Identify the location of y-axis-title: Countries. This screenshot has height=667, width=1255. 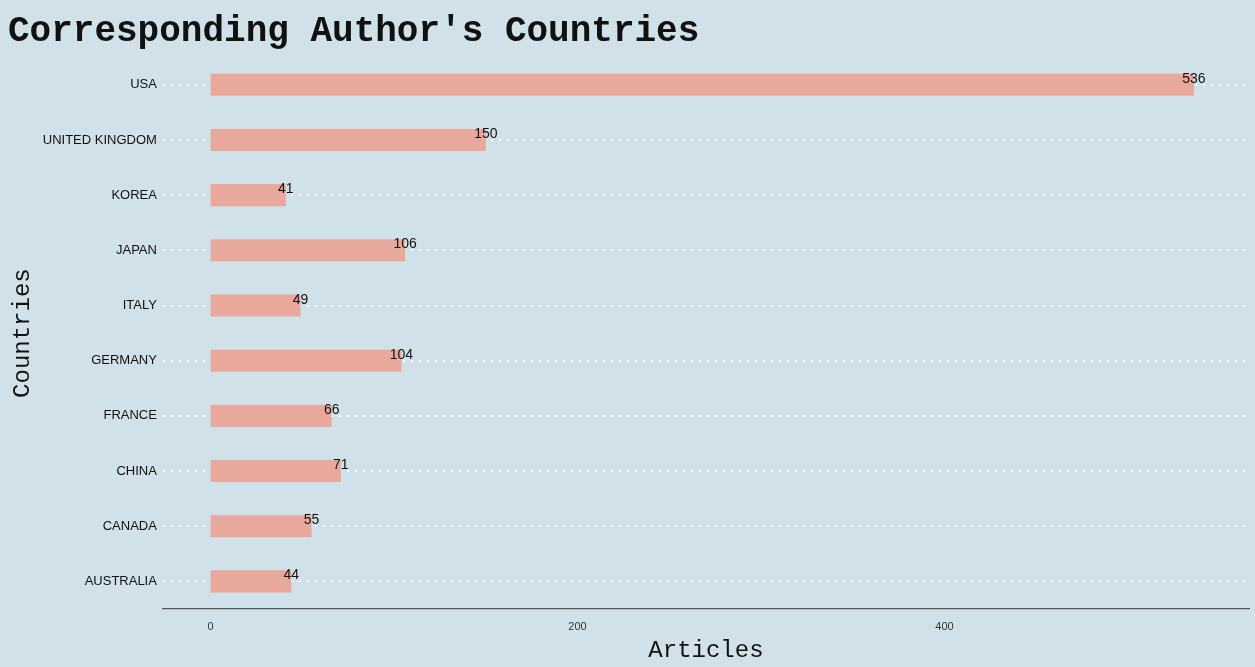
(22, 333).